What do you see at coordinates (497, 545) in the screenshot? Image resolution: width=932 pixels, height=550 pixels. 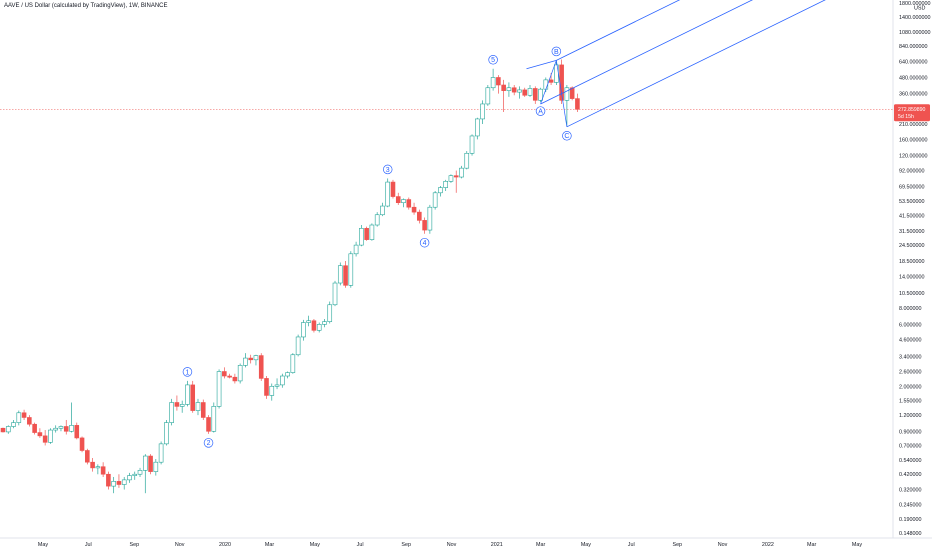 I see `time-tick-label: 2021` at bounding box center [497, 545].